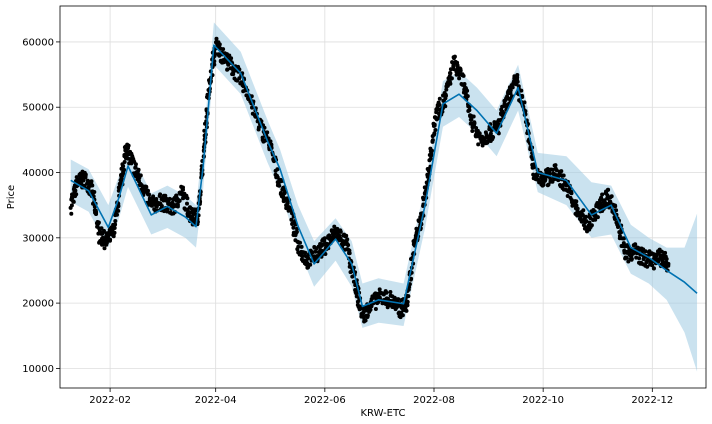 The height and width of the screenshot is (424, 712). Describe the element at coordinates (38, 42) in the screenshot. I see `y-tick-label: 60000` at that location.